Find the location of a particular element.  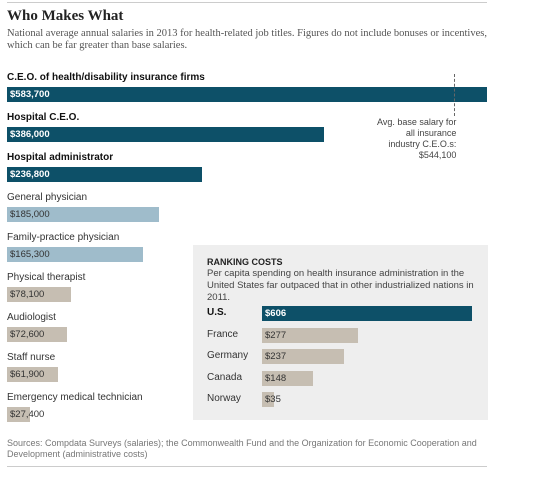

value-label: $27,400 is located at coordinates (27, 414).